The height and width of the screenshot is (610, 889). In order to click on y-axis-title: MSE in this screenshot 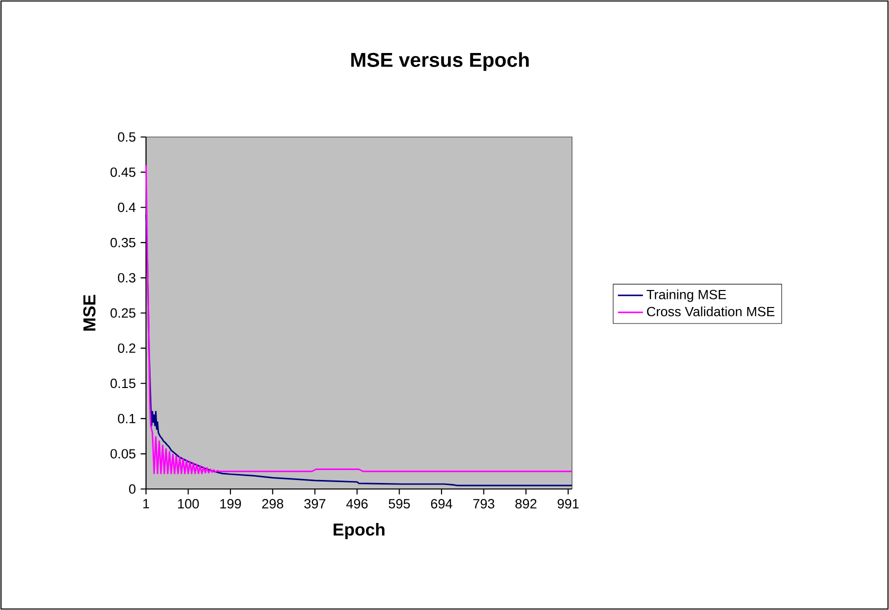, I will do `click(89, 312)`.